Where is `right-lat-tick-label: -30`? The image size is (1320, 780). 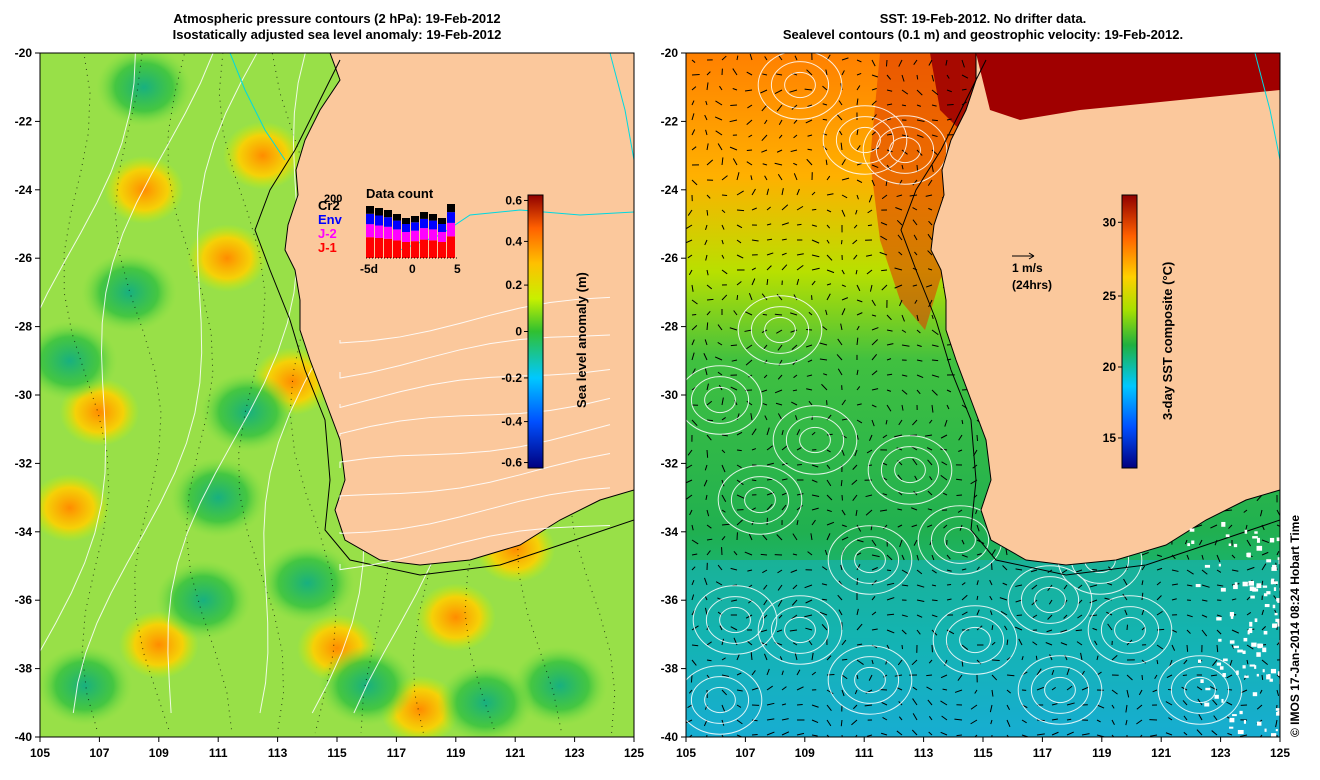
right-lat-tick-label: -30 is located at coordinates (670, 395).